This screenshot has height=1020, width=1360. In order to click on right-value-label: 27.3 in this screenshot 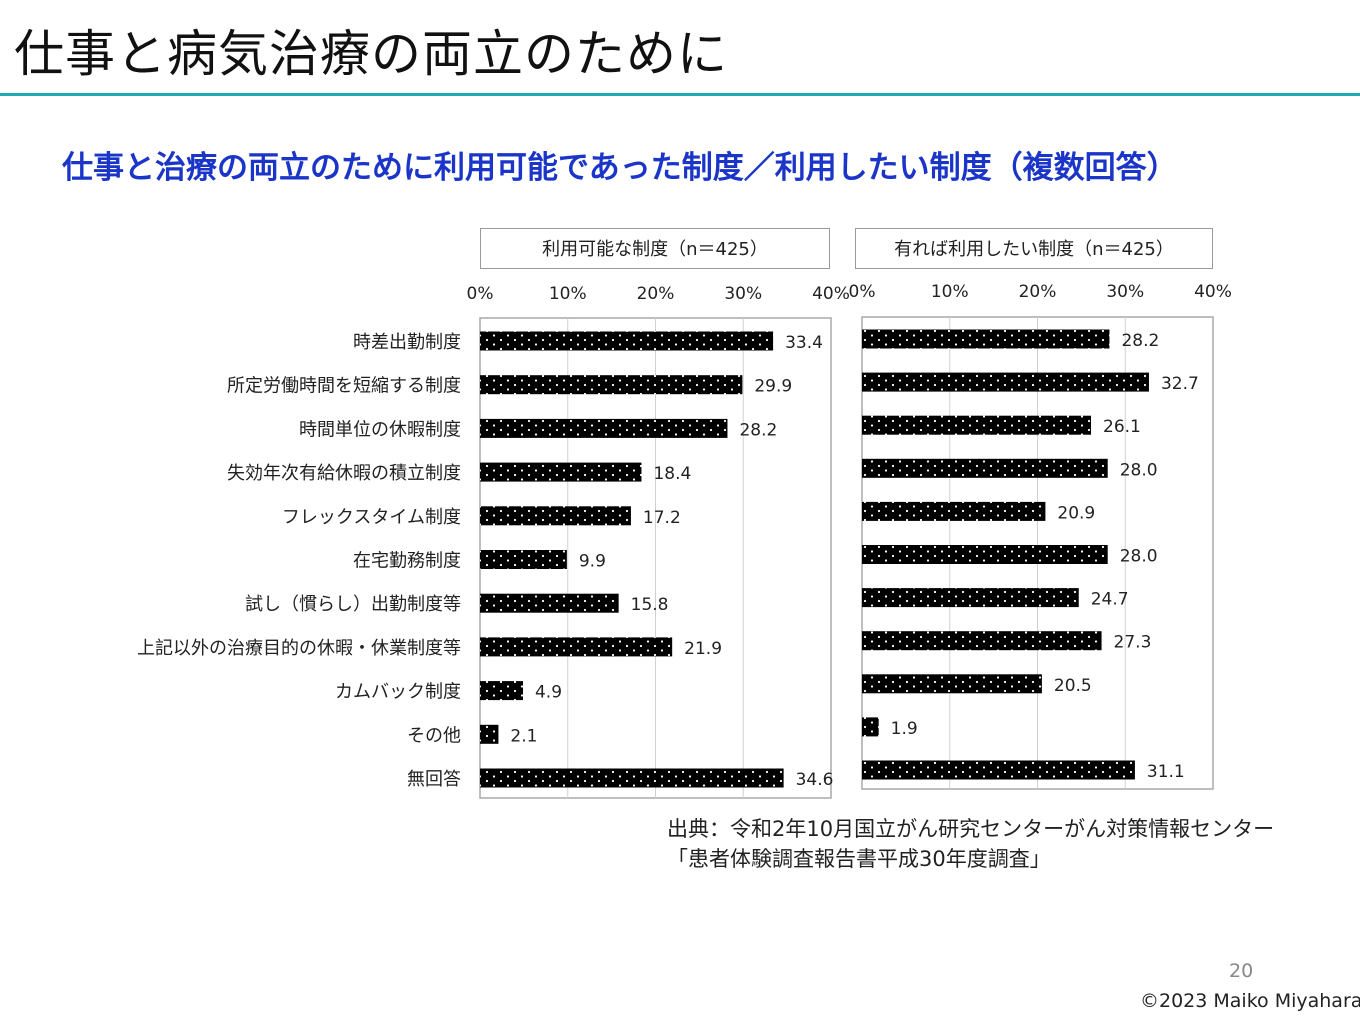, I will do `click(1133, 643)`.